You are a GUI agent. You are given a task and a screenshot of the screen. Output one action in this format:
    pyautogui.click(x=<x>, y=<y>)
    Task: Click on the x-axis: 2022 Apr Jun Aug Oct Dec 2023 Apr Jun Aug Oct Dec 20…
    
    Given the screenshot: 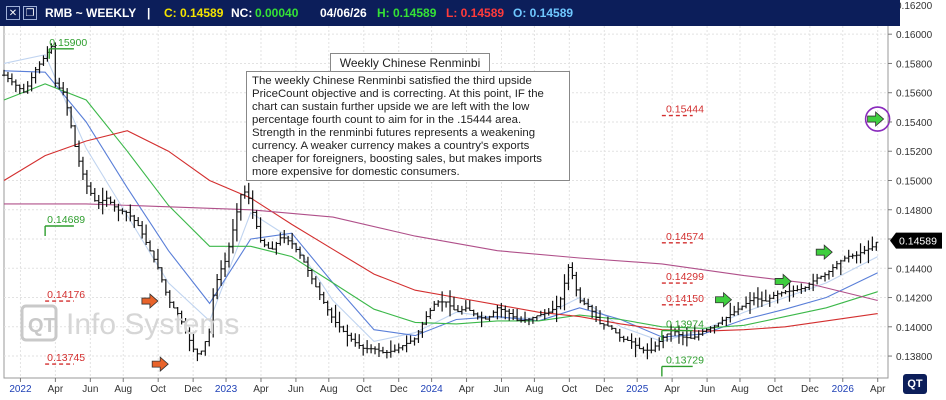 What is the action you would take?
    pyautogui.click(x=447, y=386)
    